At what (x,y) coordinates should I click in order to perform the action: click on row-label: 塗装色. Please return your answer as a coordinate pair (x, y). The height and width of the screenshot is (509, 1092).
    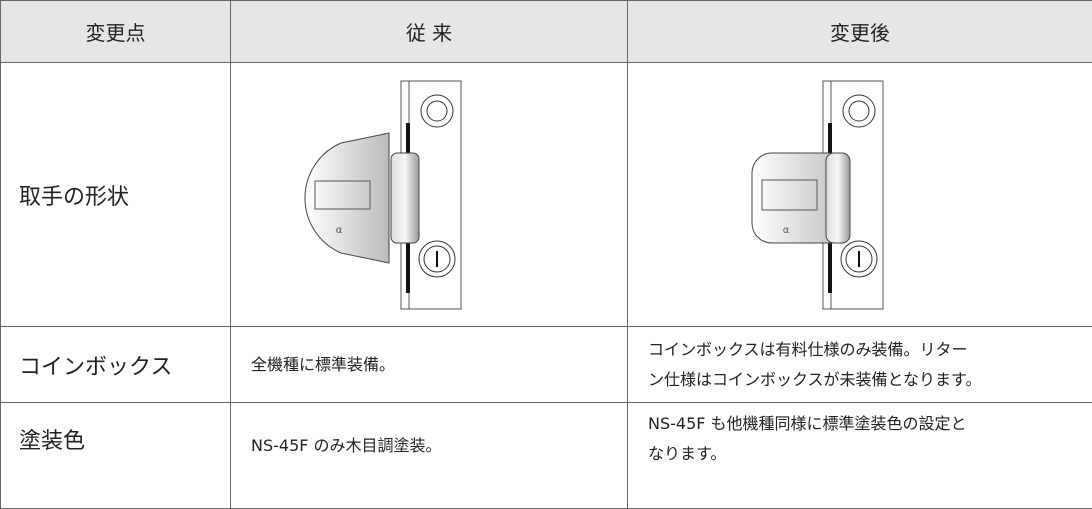
    Looking at the image, I should click on (116, 456).